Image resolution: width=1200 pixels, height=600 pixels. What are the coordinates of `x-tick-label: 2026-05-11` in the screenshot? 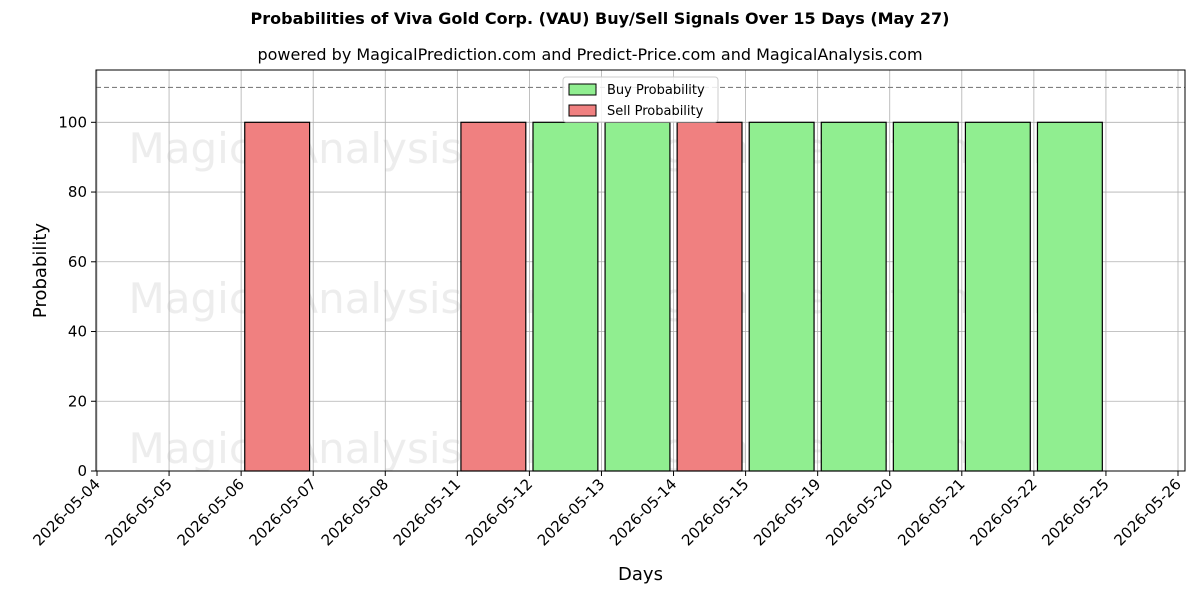 It's located at (427, 512).